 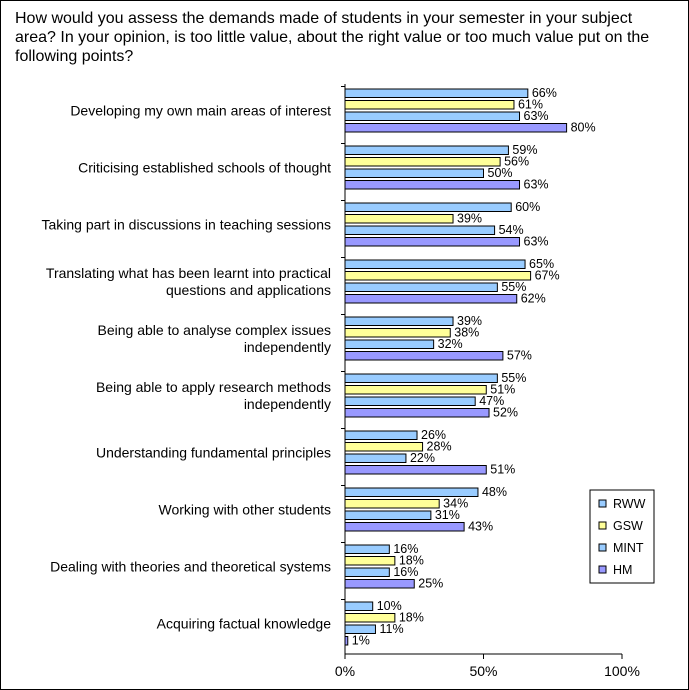 I want to click on data-label: 43%, so click(x=480, y=527).